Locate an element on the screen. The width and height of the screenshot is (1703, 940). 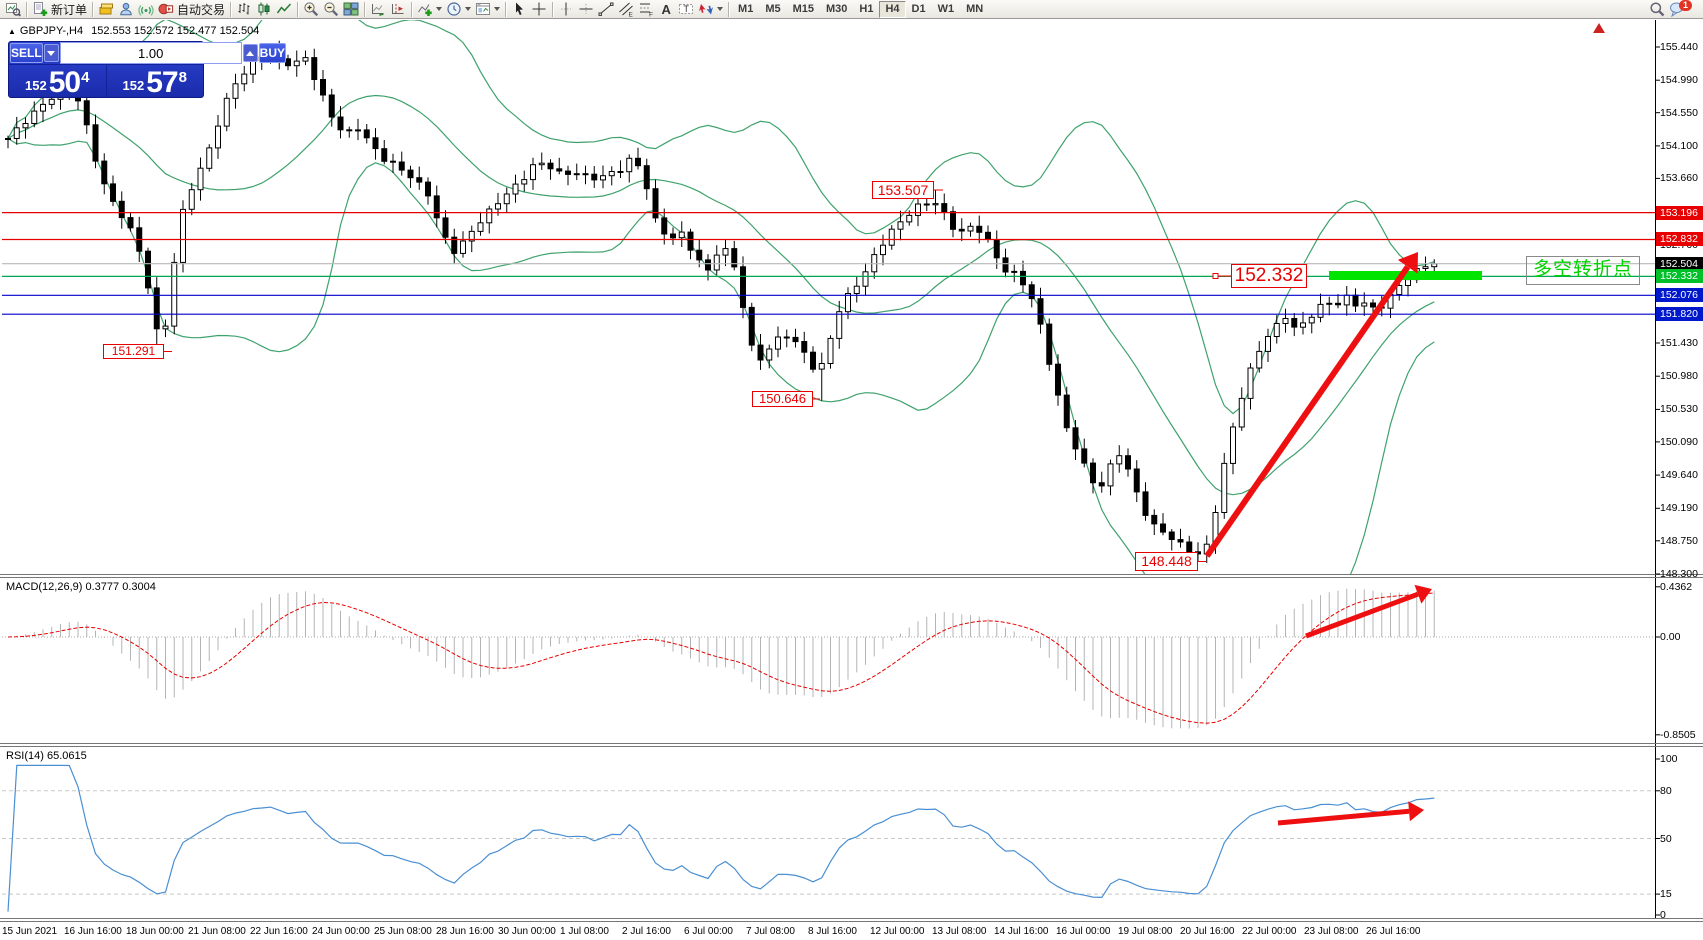
current-bid-price-badge: 152.504 is located at coordinates (1679, 263).